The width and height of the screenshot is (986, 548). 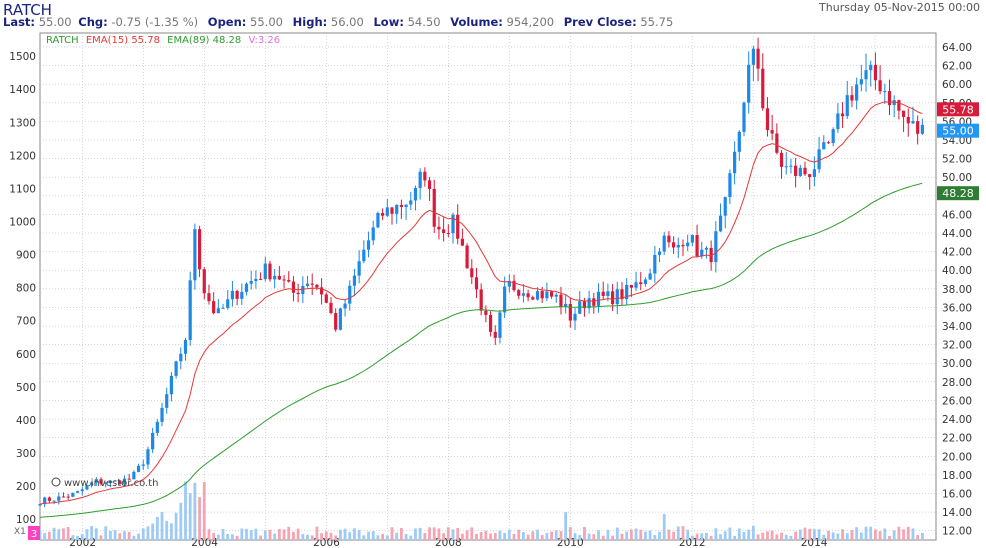 What do you see at coordinates (326, 542) in the screenshot?
I see `x-tick-label: 2006` at bounding box center [326, 542].